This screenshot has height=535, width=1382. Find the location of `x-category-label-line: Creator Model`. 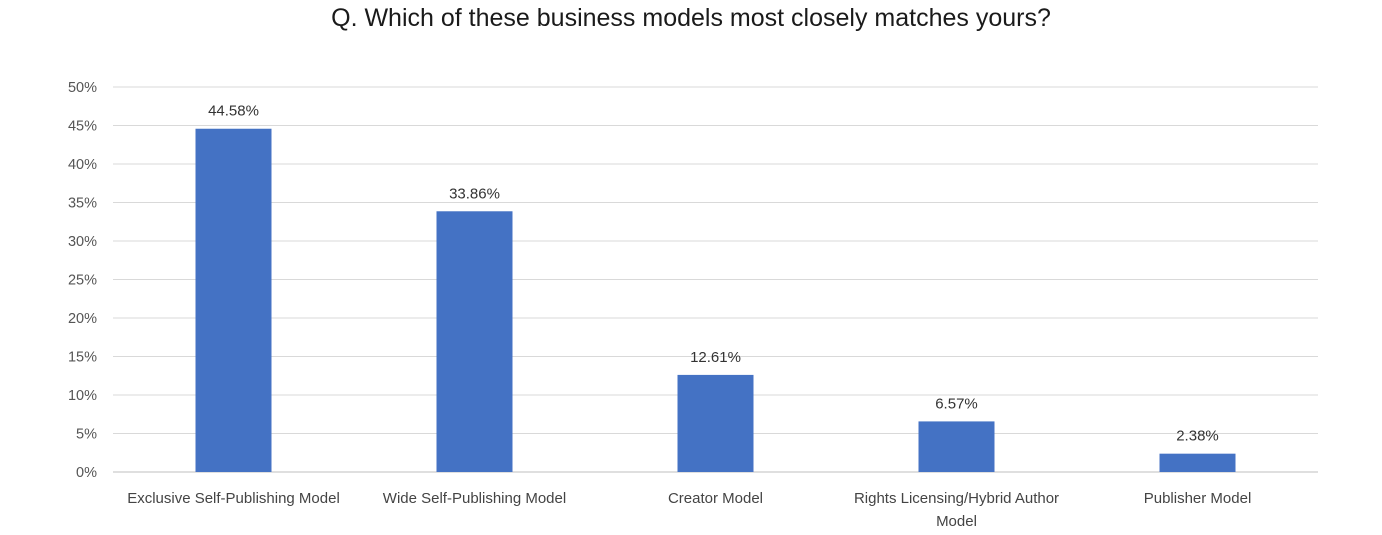

x-category-label-line: Creator Model is located at coordinates (715, 498).